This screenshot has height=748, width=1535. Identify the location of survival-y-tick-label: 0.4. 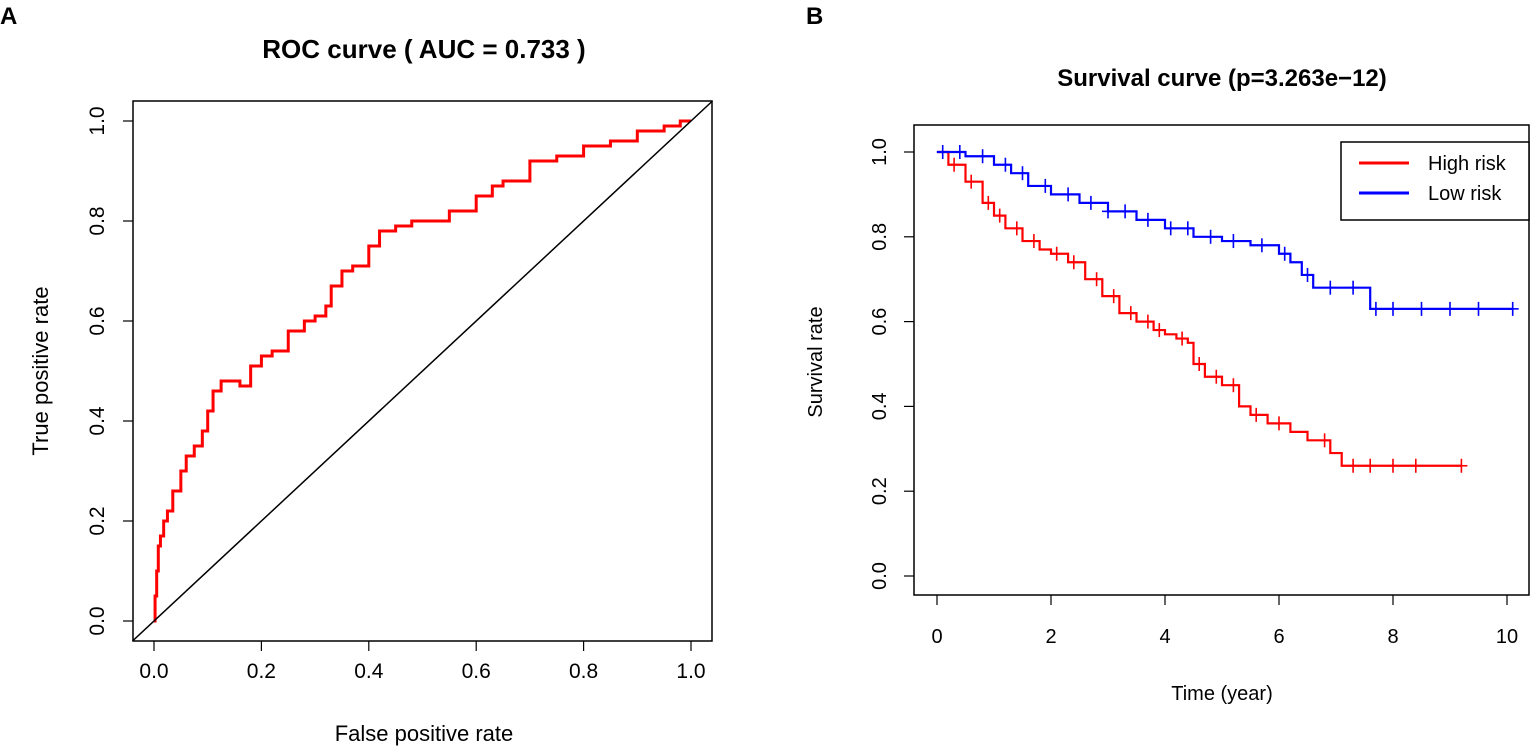
(880, 406).